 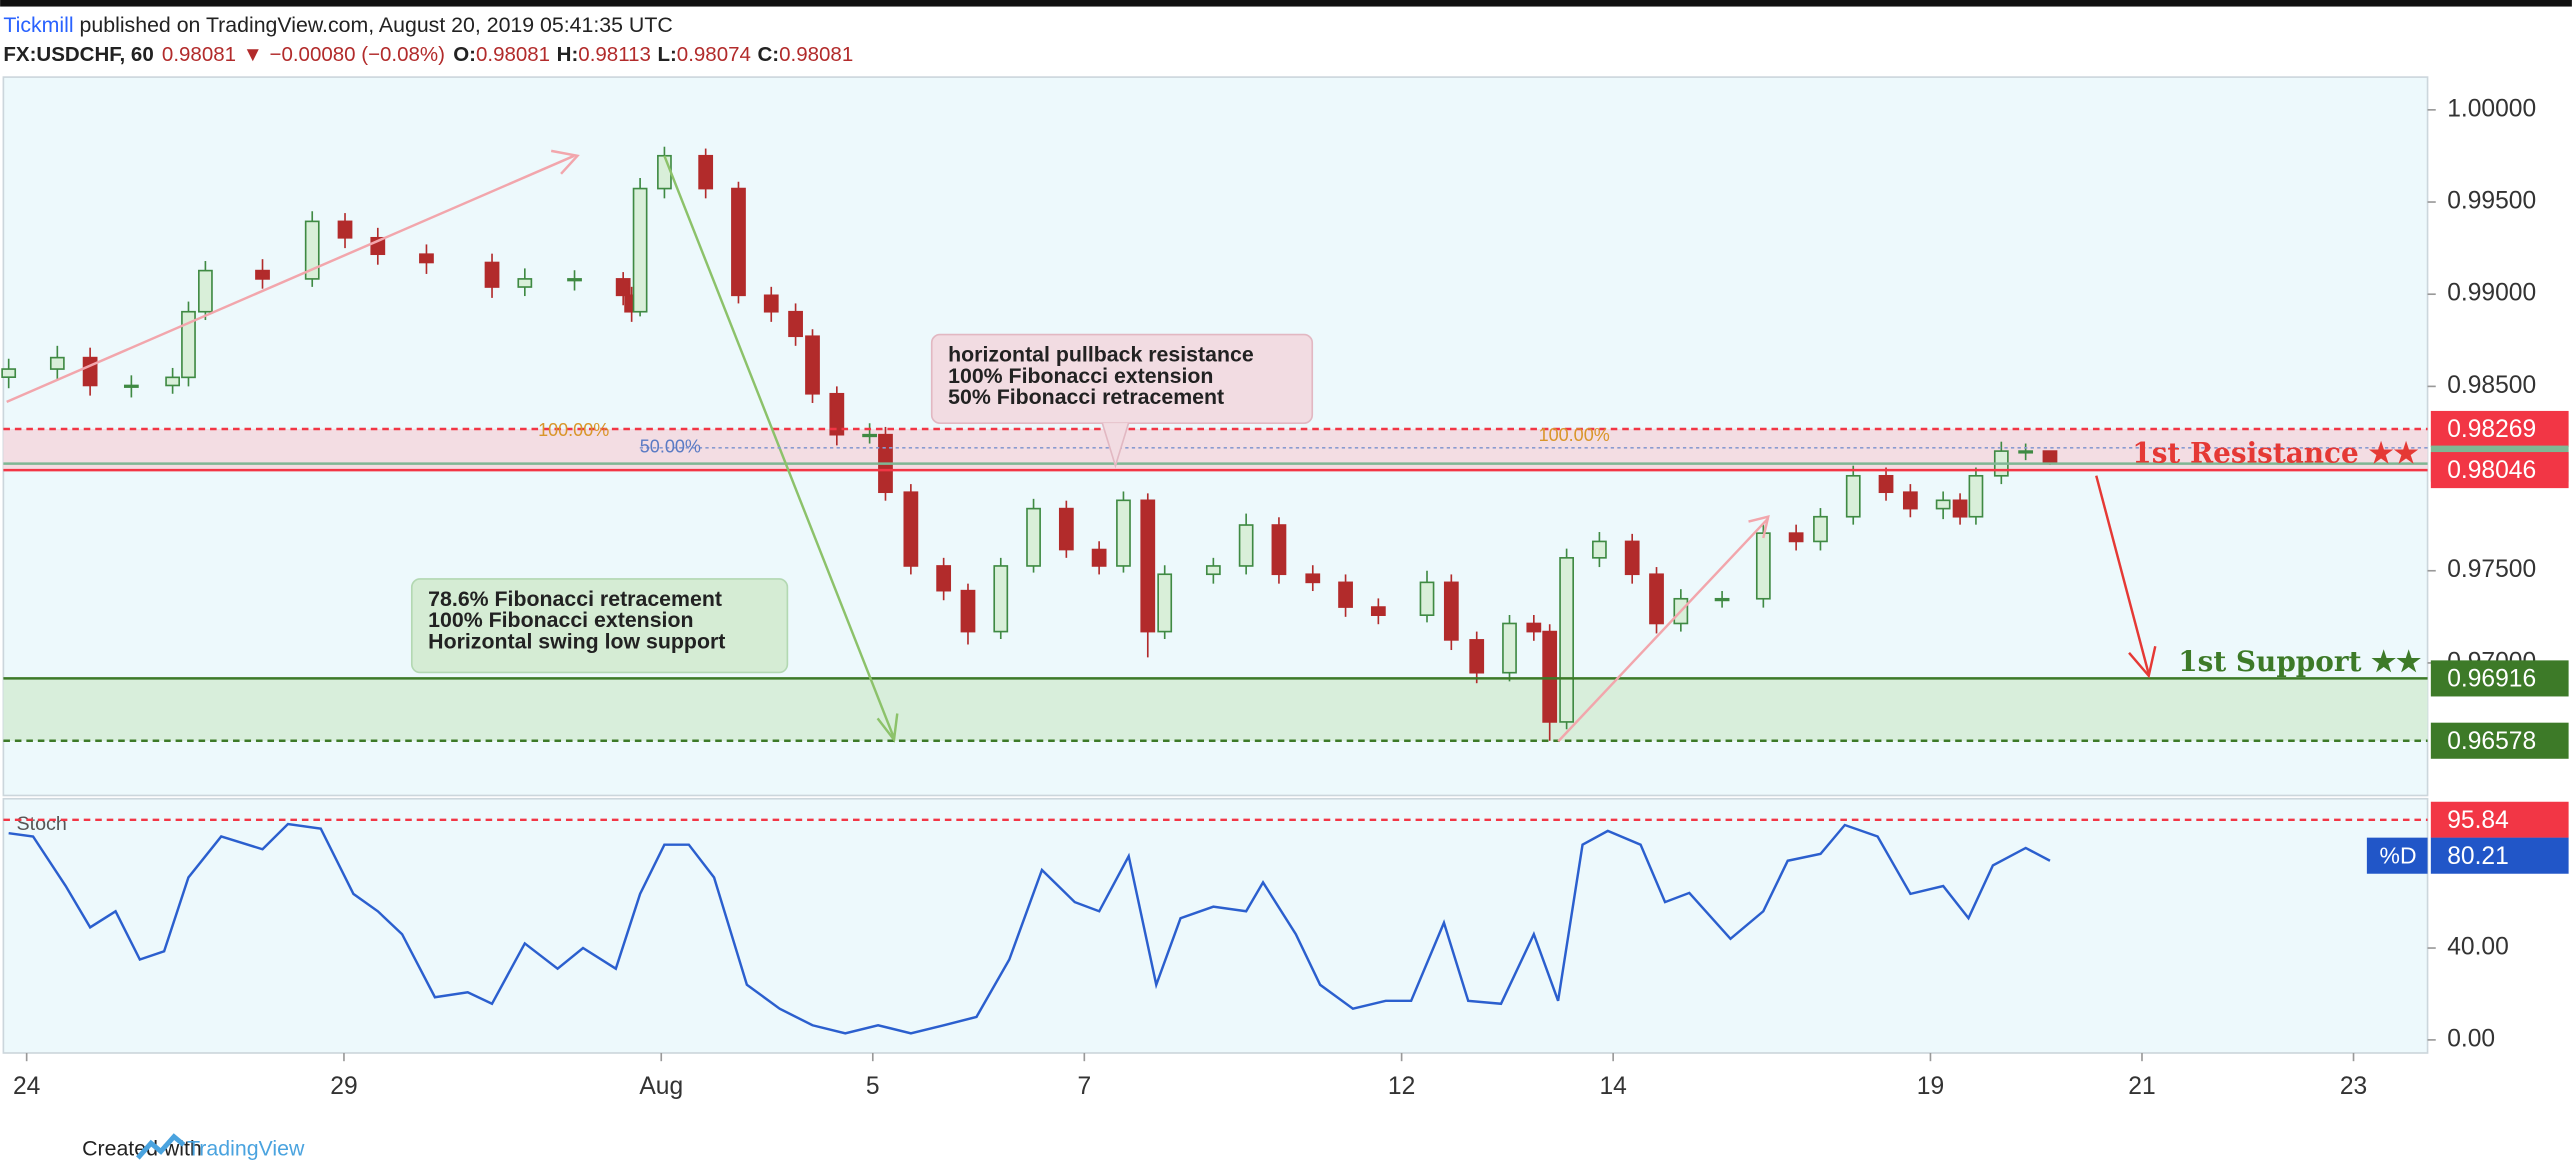 I want to click on y-tick-label: 40.00, so click(x=2478, y=947).